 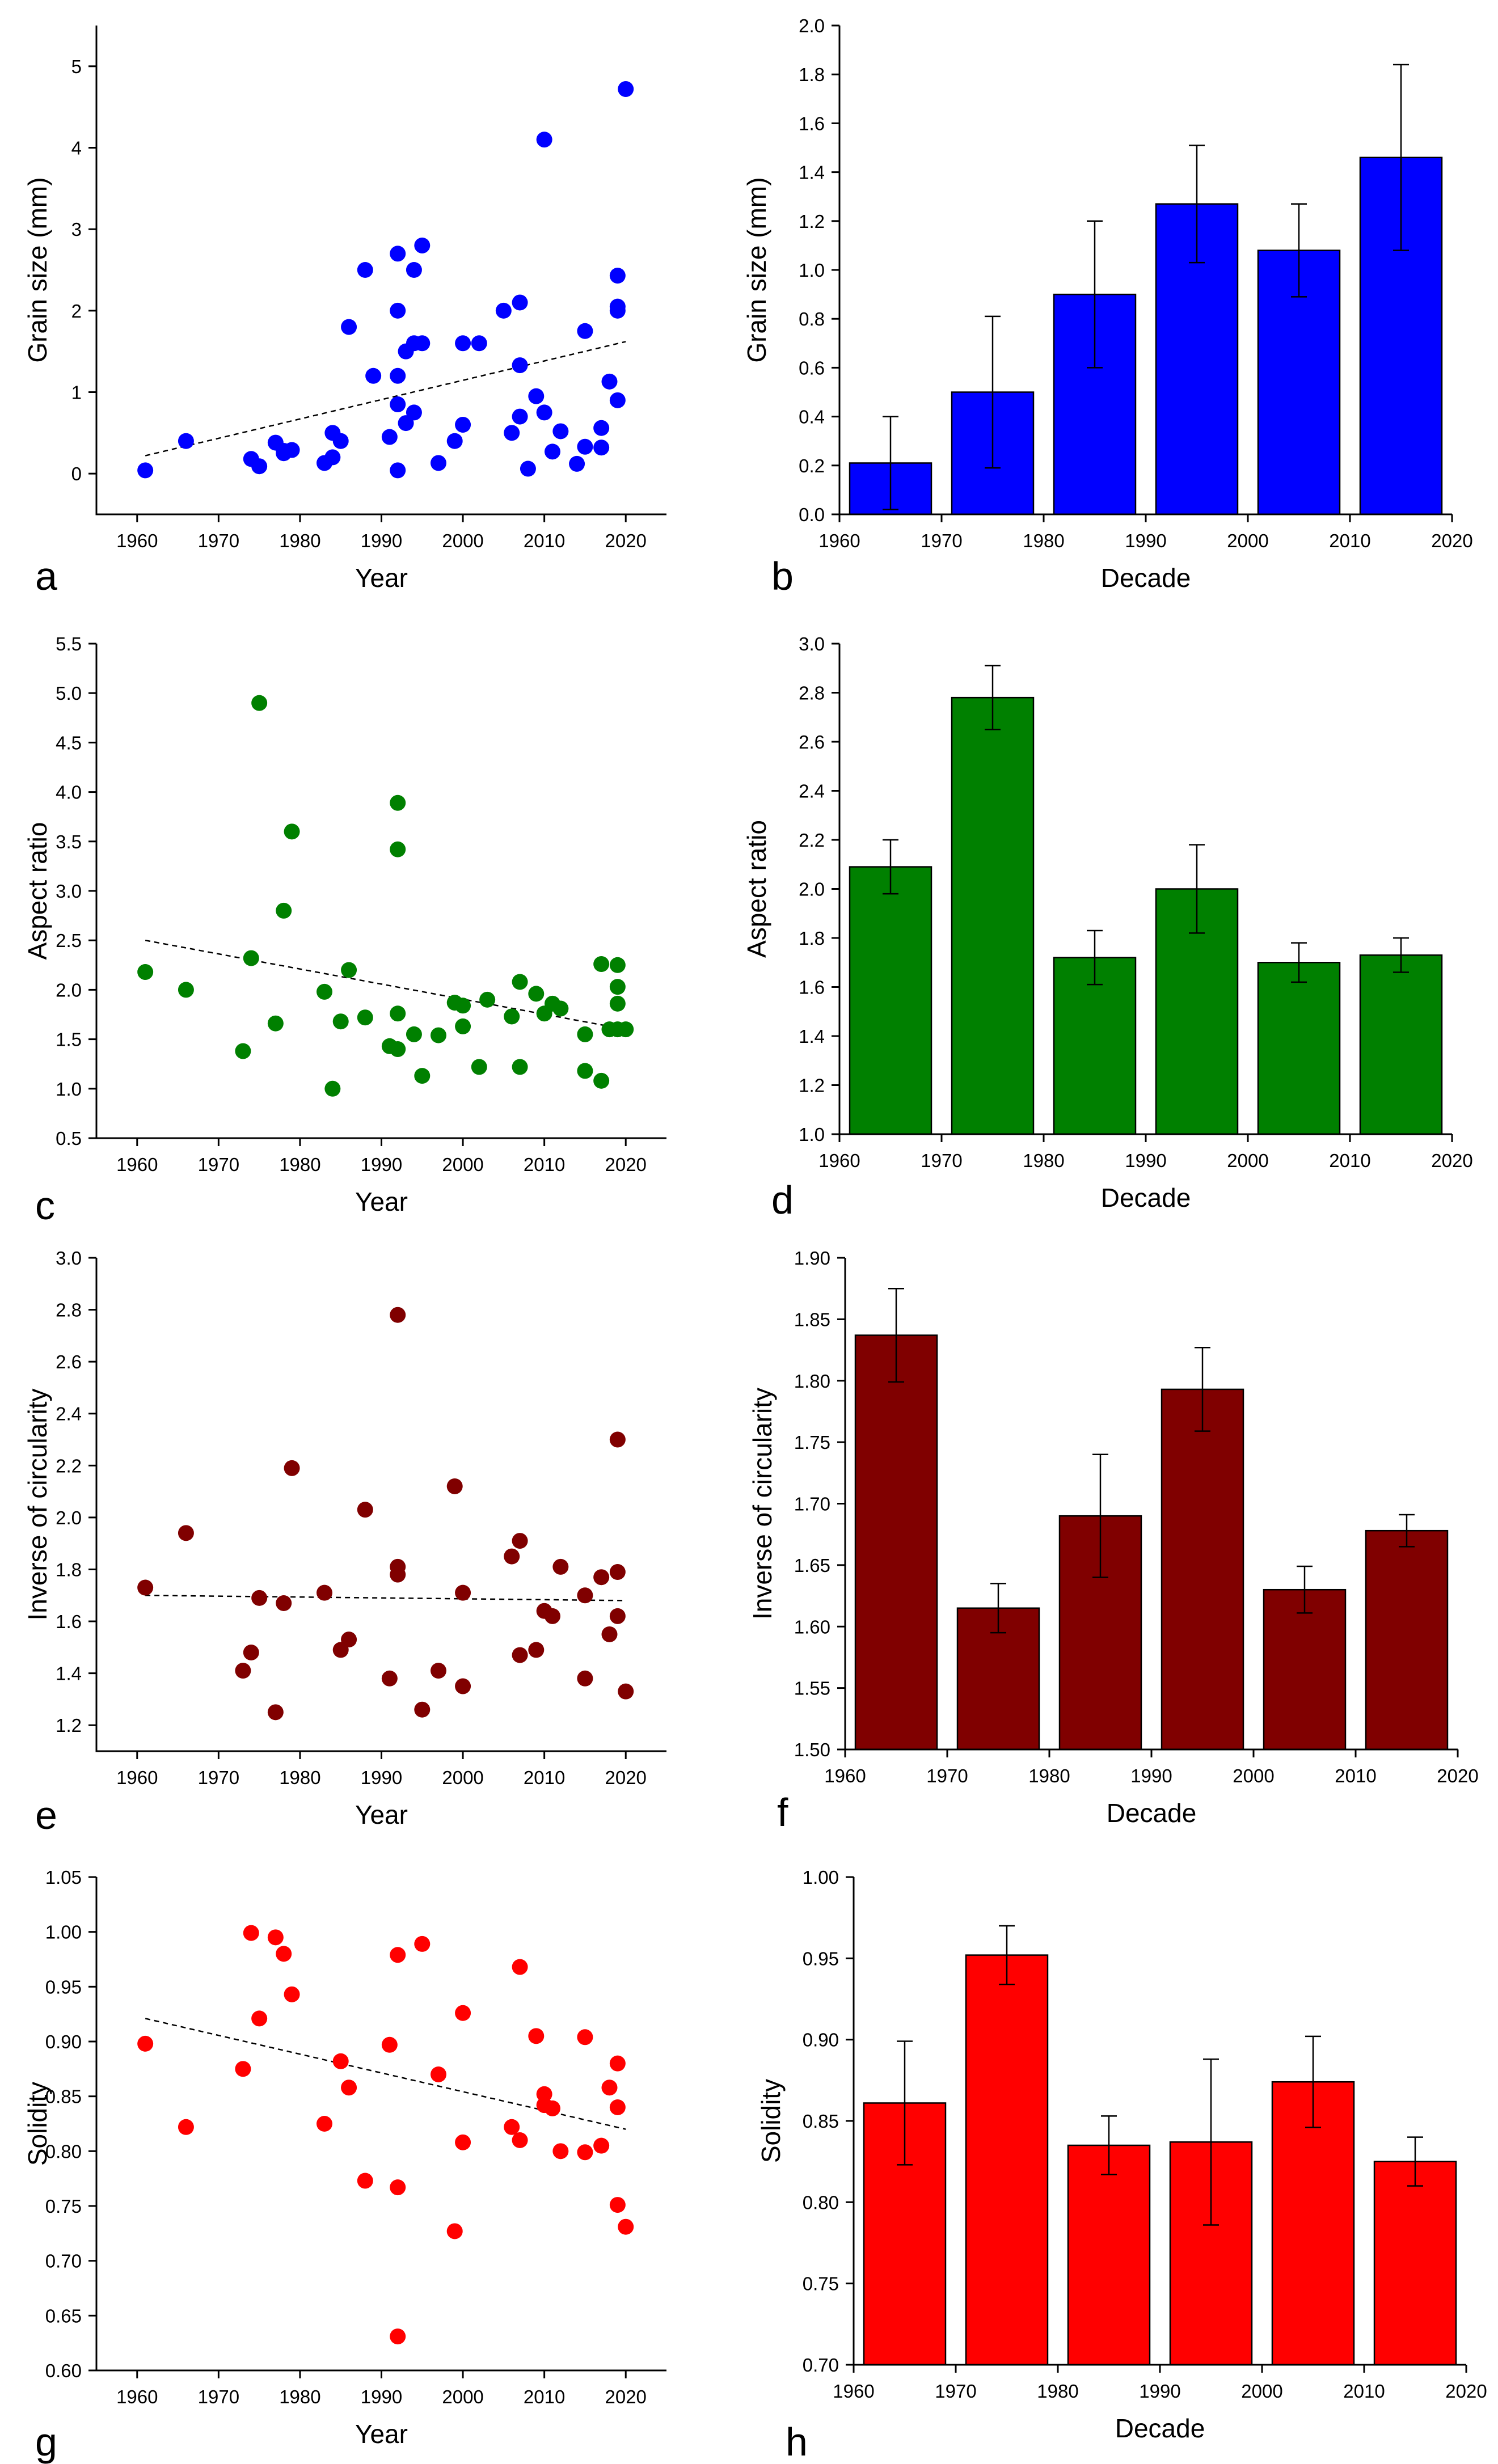 I want to click on ytick-label-f-0: 1.50, so click(x=812, y=1750).